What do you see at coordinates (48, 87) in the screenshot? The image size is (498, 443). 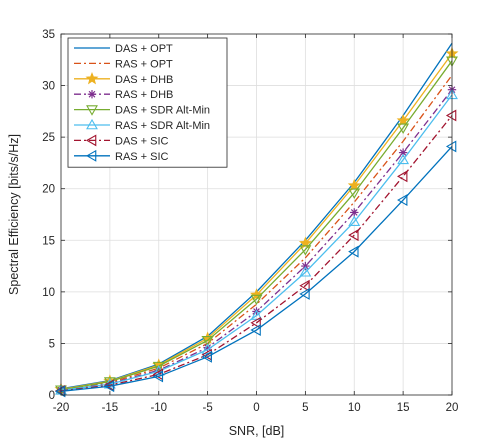 I see `y-tick-label: 30` at bounding box center [48, 87].